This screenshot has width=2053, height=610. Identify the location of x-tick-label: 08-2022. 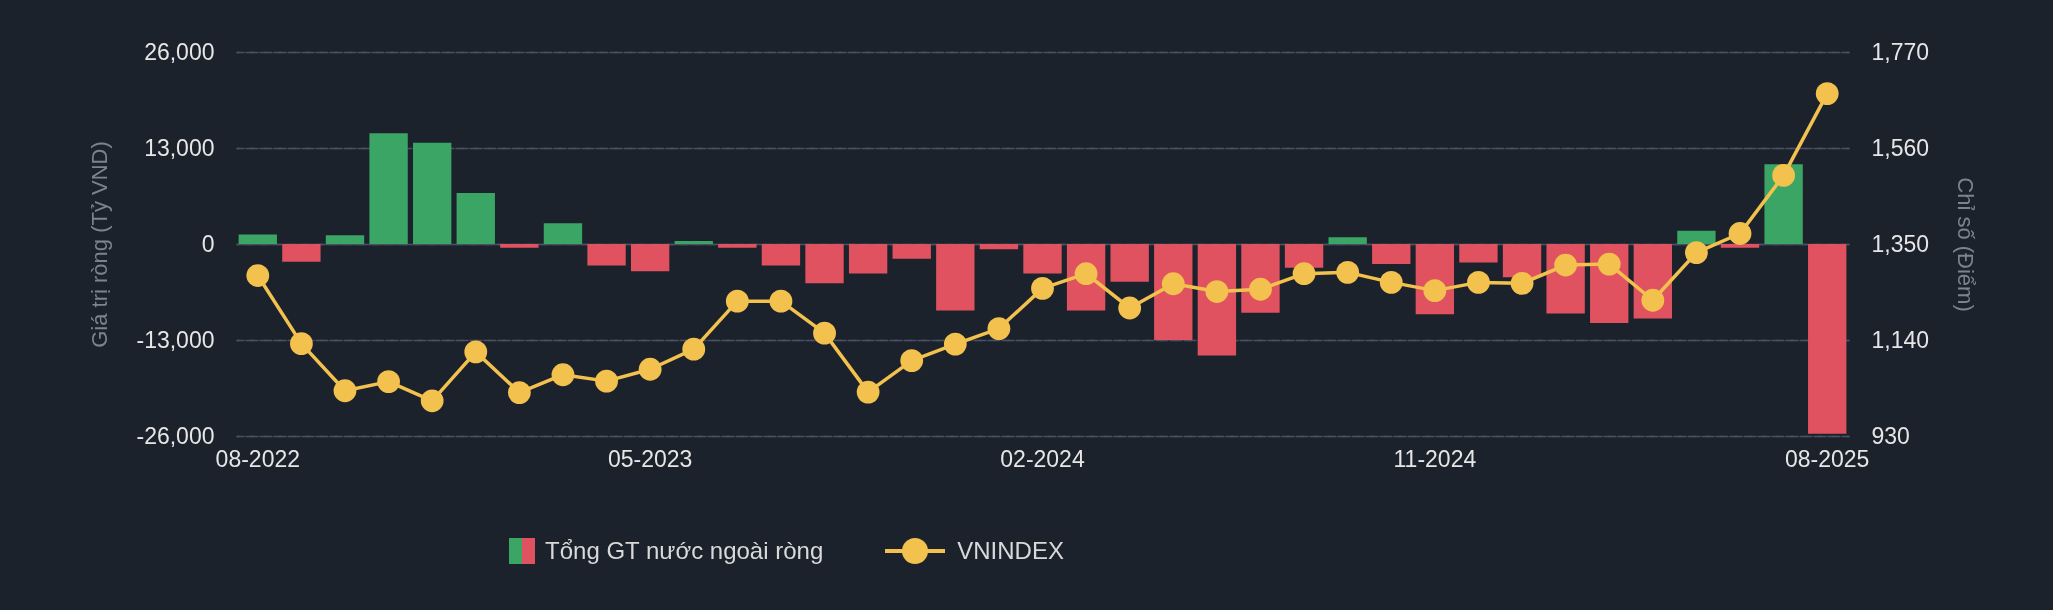
(258, 458).